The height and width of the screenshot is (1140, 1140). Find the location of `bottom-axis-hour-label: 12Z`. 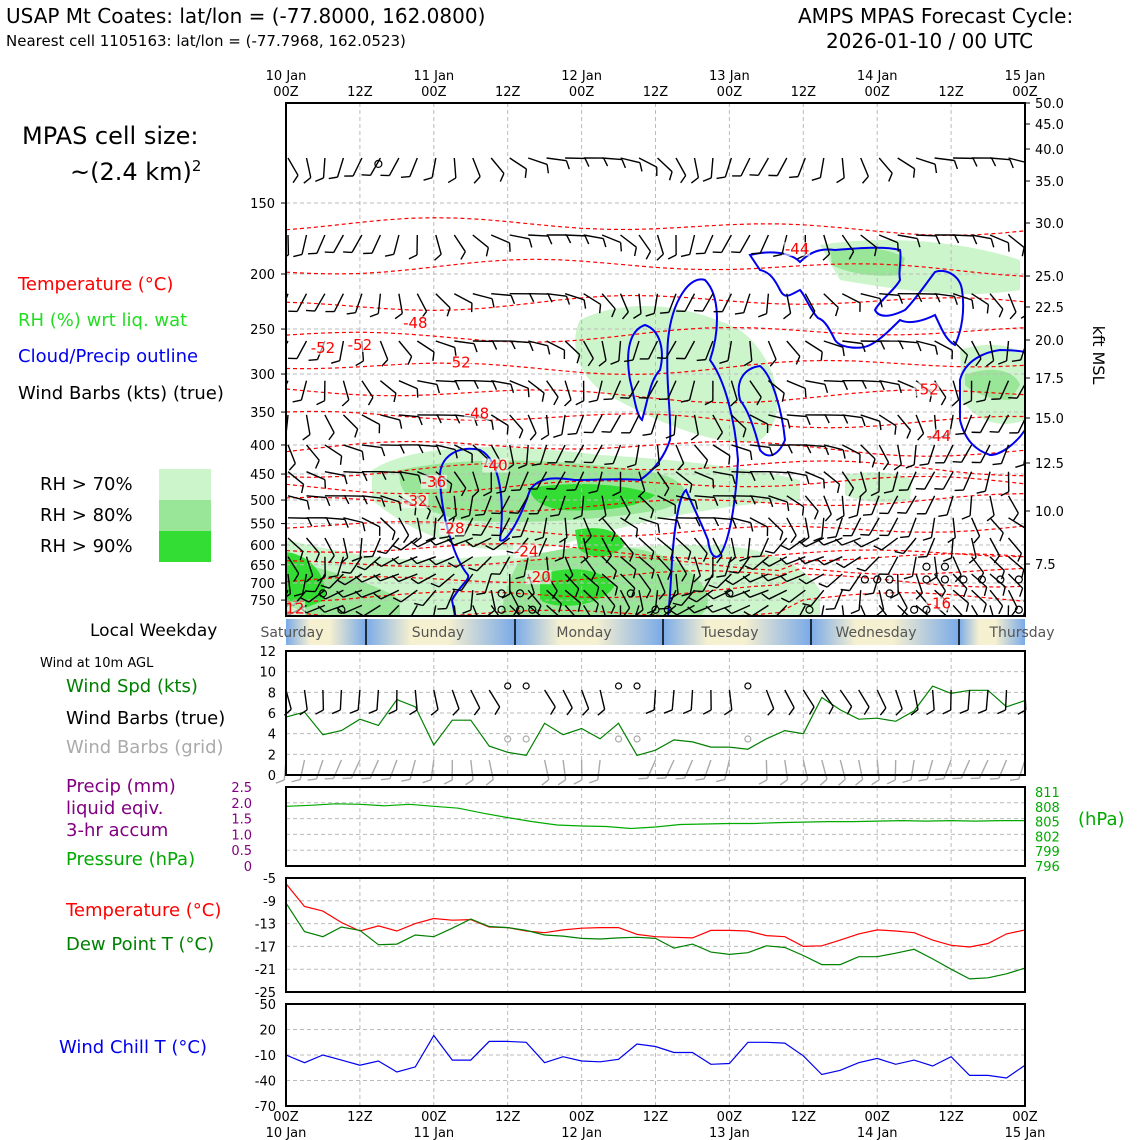

bottom-axis-hour-label: 12Z is located at coordinates (508, 1117).